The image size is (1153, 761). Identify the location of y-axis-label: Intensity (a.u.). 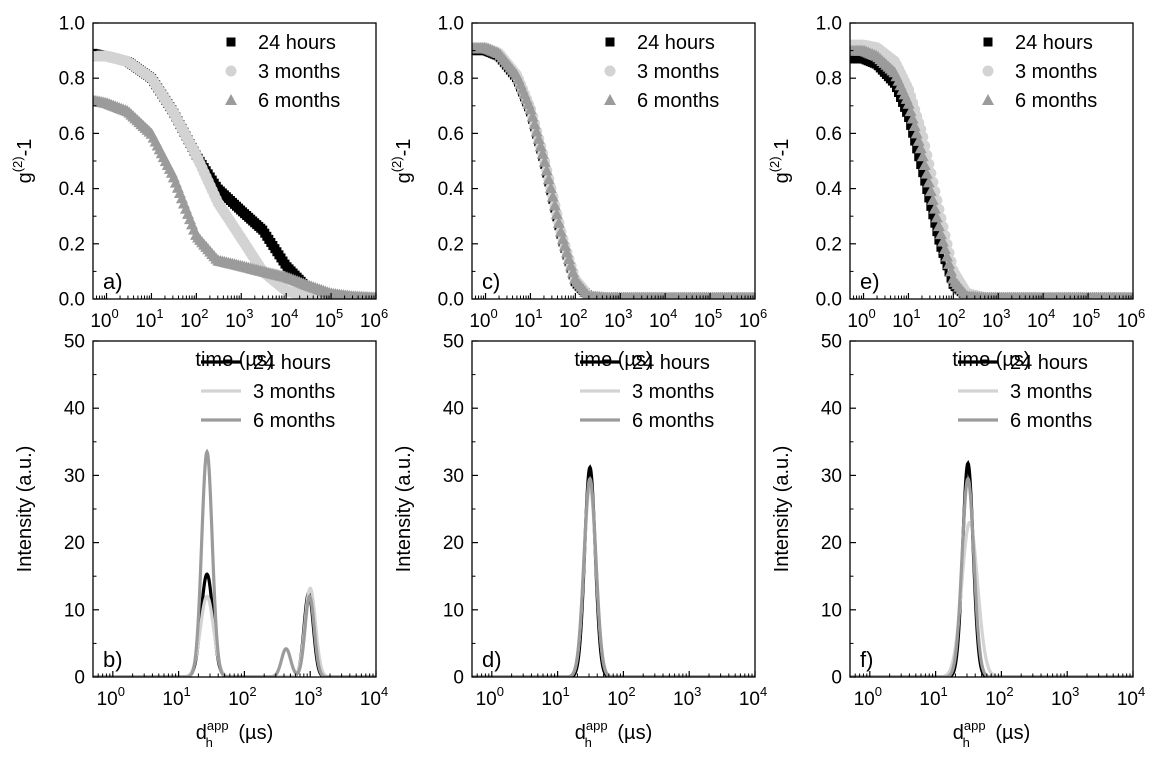
(404, 509).